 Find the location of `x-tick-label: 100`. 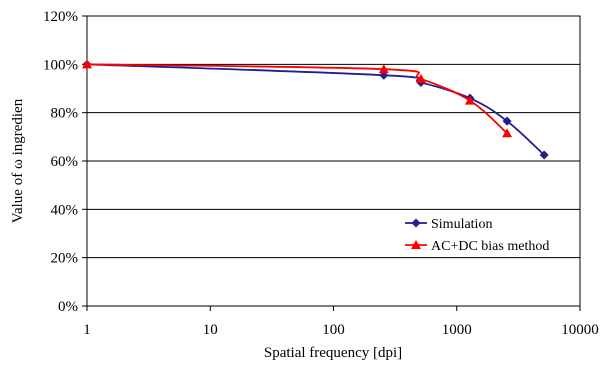

x-tick-label: 100 is located at coordinates (333, 330).